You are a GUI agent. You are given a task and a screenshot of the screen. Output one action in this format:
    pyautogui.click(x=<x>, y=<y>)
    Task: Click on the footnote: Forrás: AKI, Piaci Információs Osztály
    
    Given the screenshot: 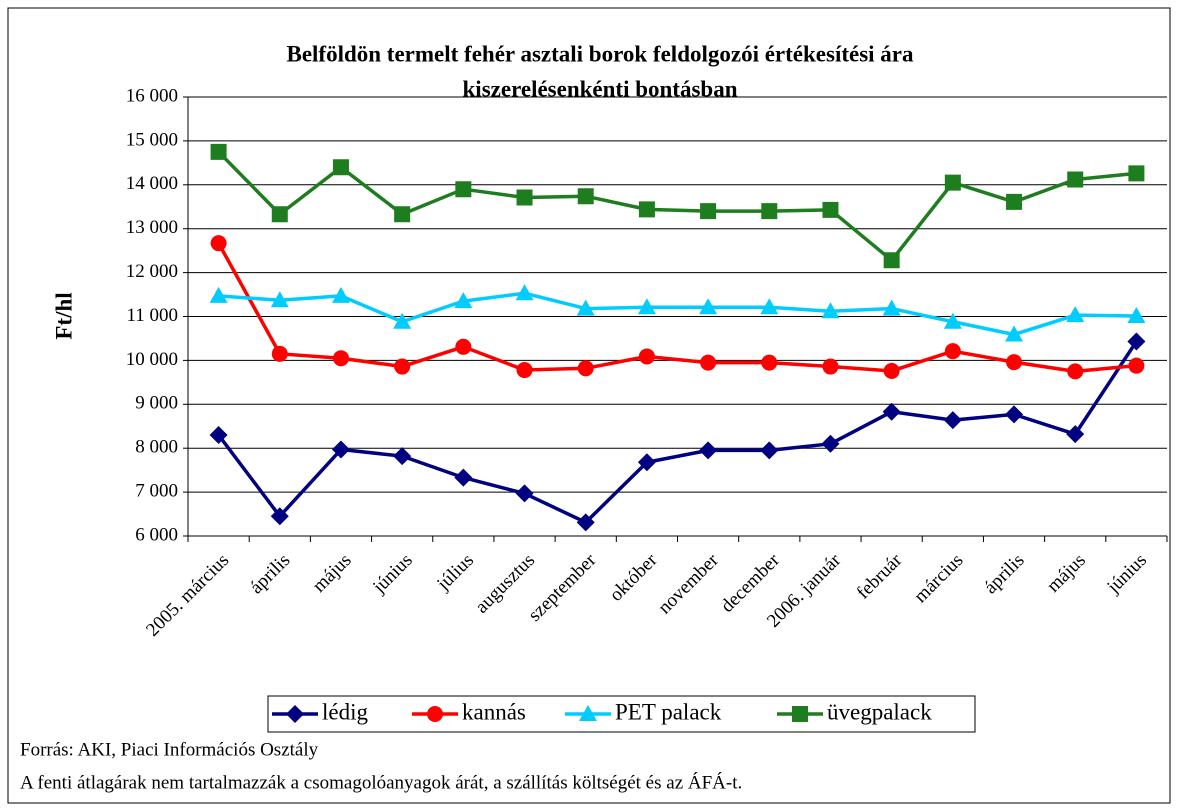 What is the action you would take?
    pyautogui.click(x=169, y=749)
    